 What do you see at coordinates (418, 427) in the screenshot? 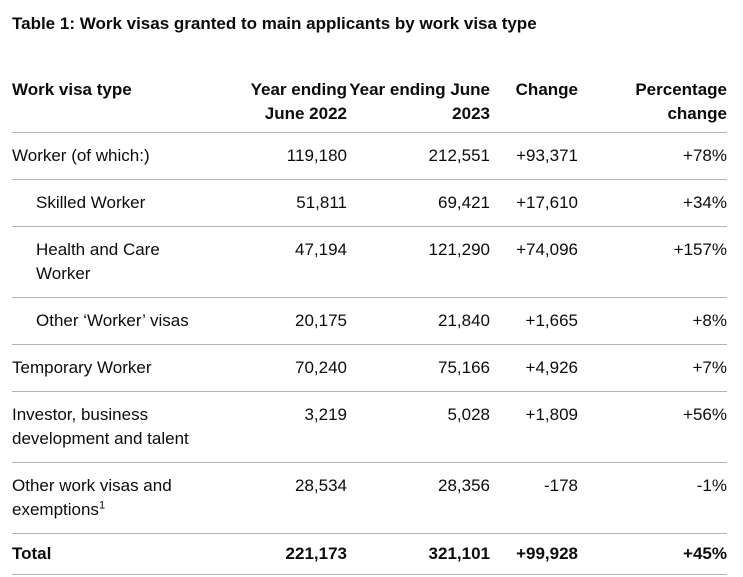
I see `cell-ye-2023: 5,028` at bounding box center [418, 427].